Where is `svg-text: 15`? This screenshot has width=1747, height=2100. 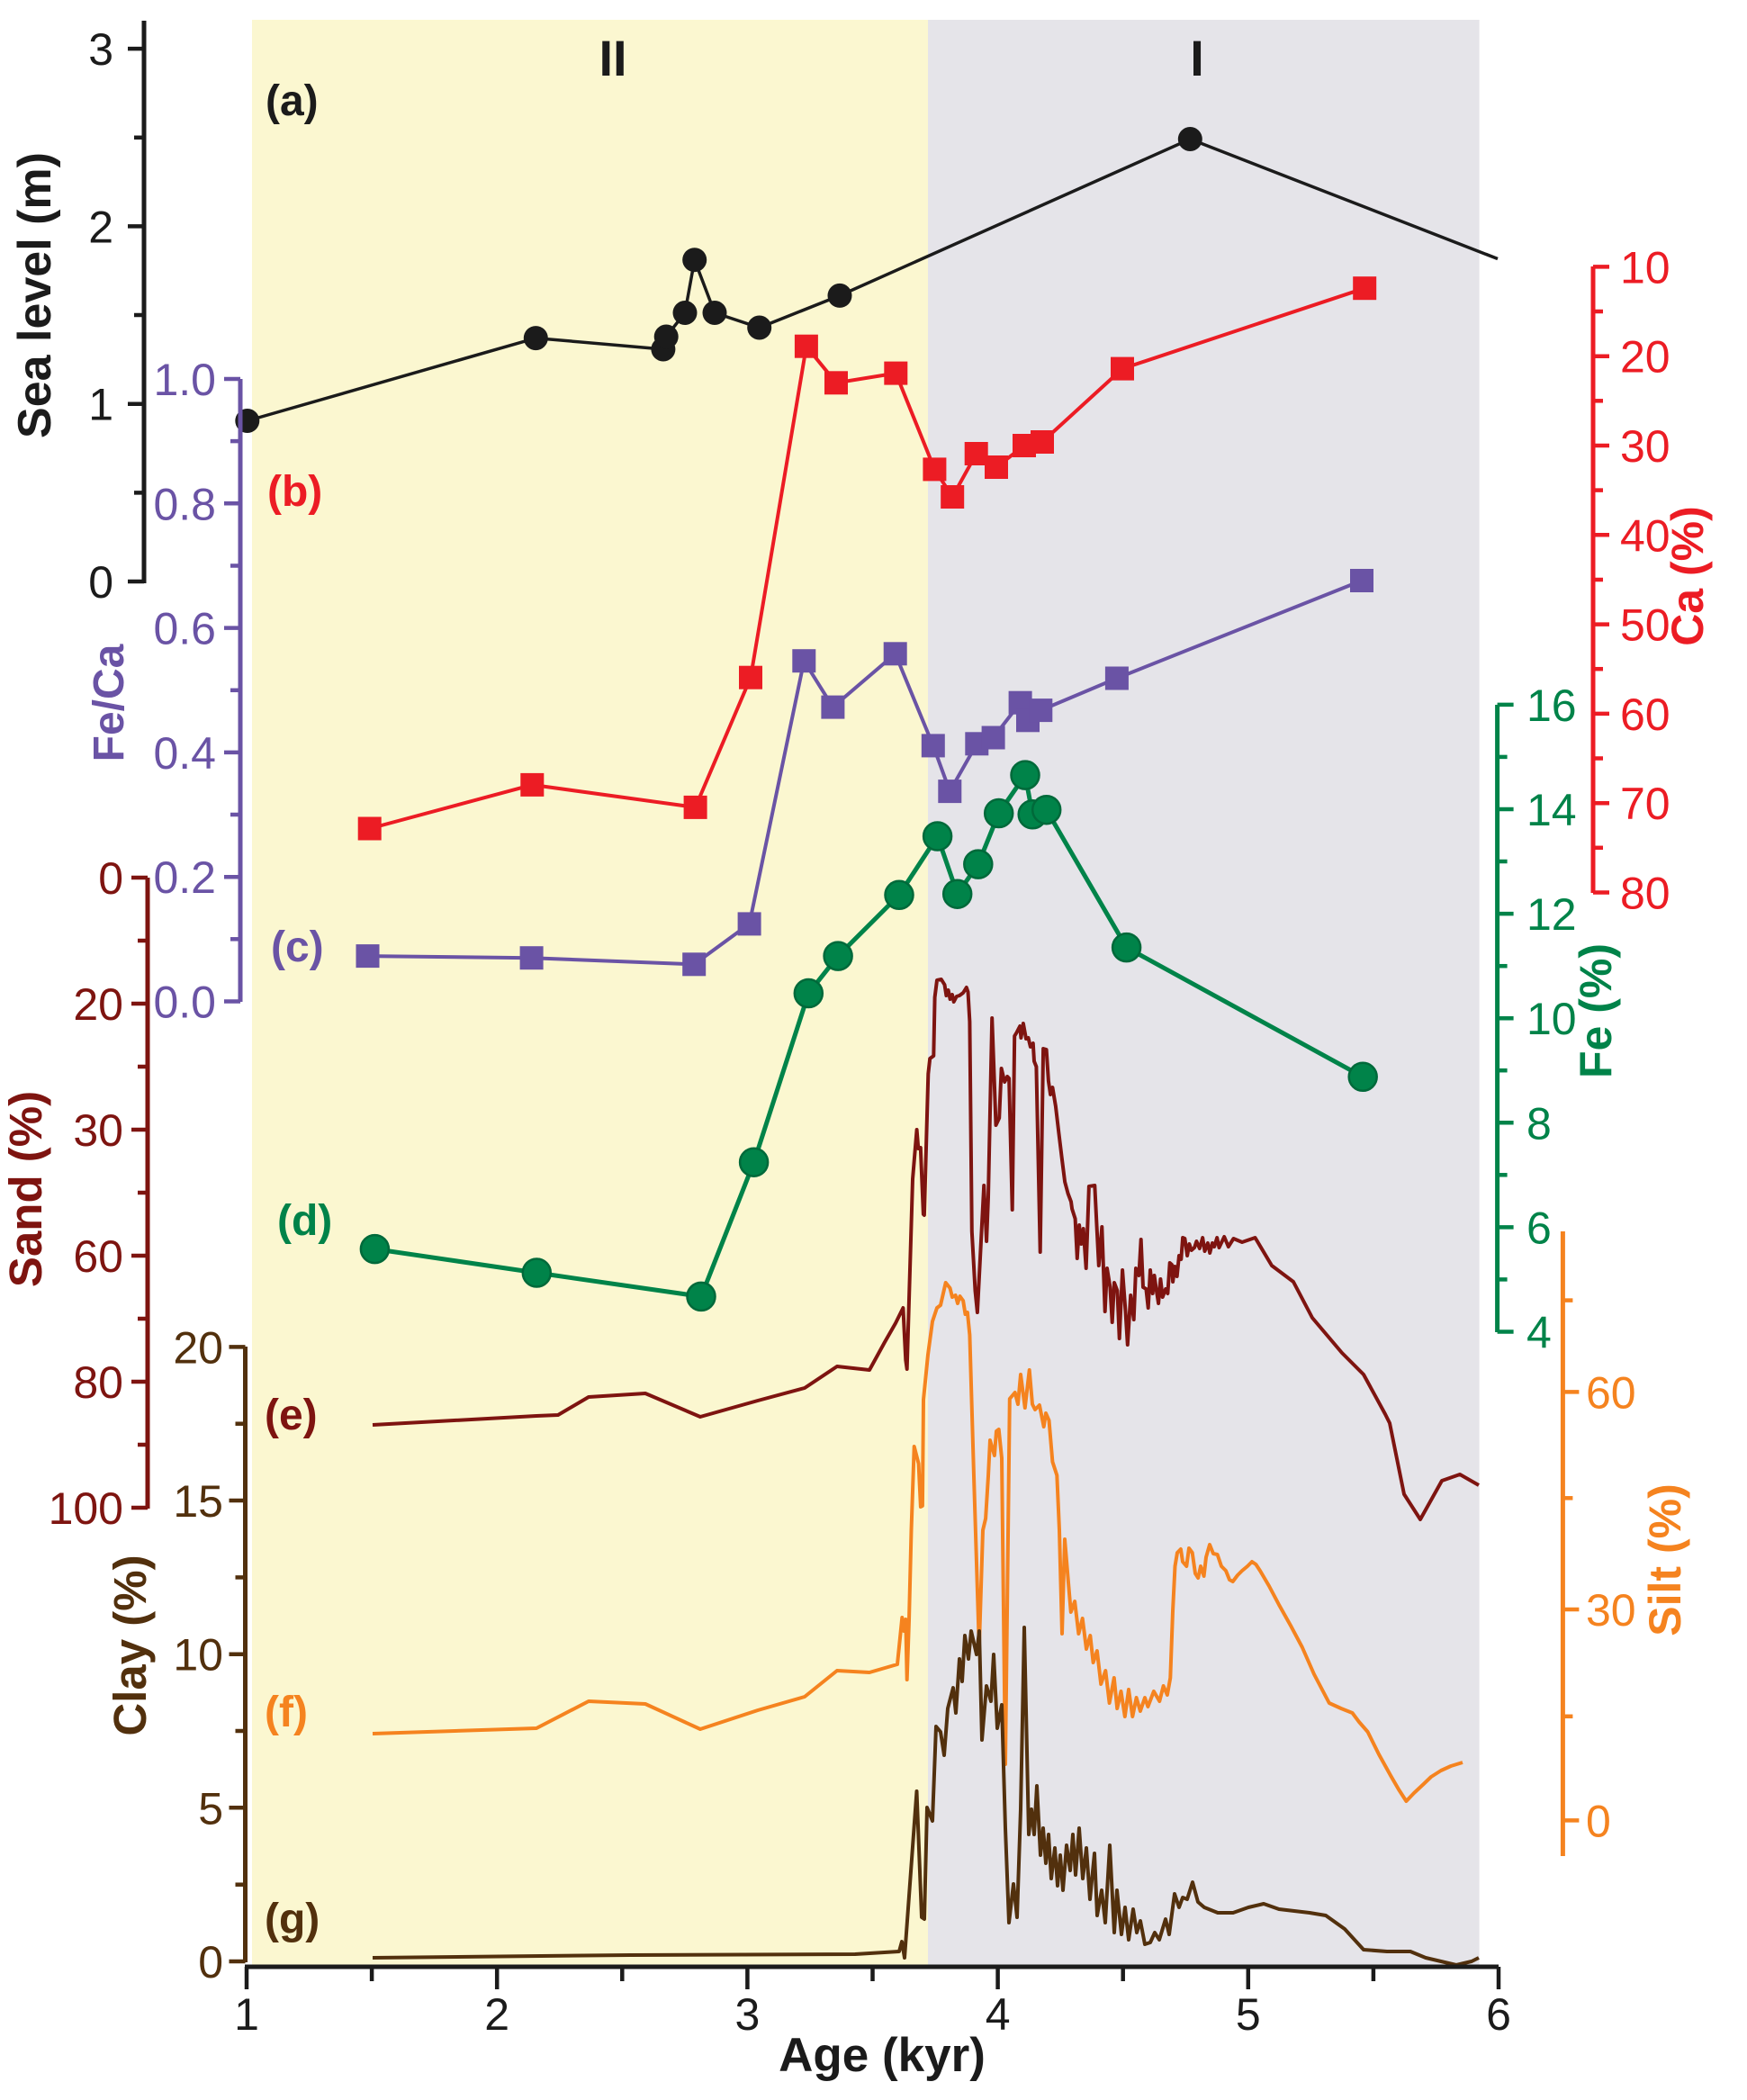 svg-text: 15 is located at coordinates (198, 1501).